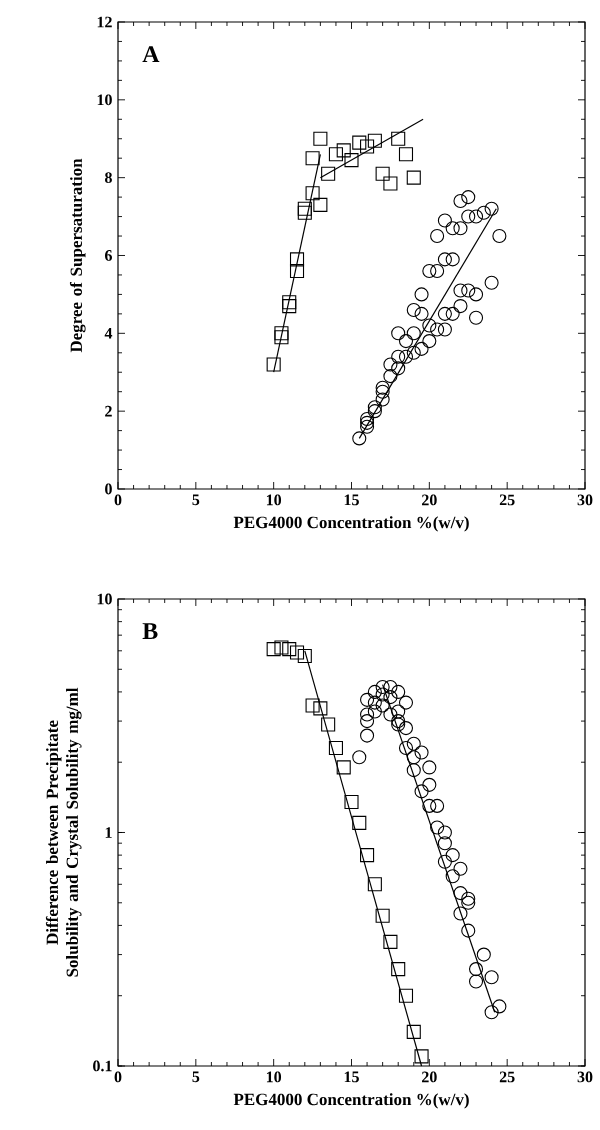 This screenshot has width=600, height=1130. I want to click on y-tick-label: 10, so click(104, 100).